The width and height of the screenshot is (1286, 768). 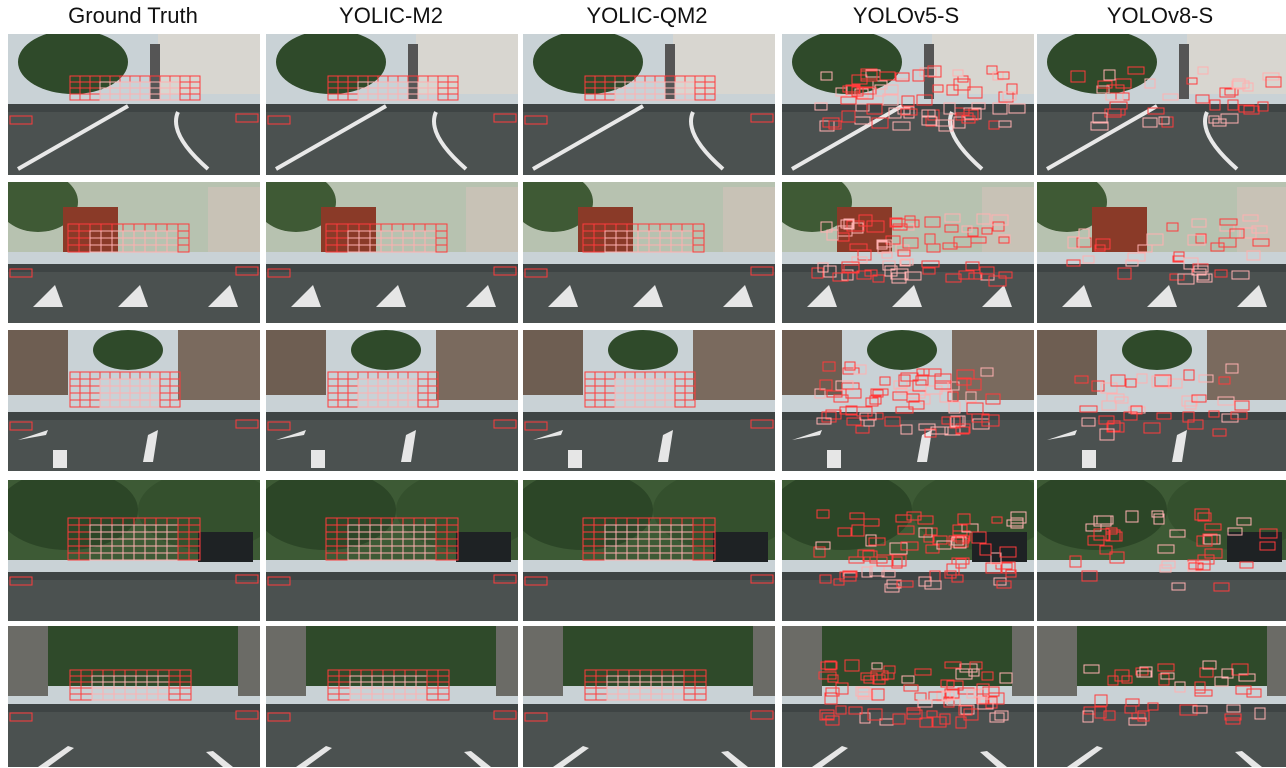 I want to click on column-title-yolic-qm2: YOLIC-QM2, so click(x=647, y=15).